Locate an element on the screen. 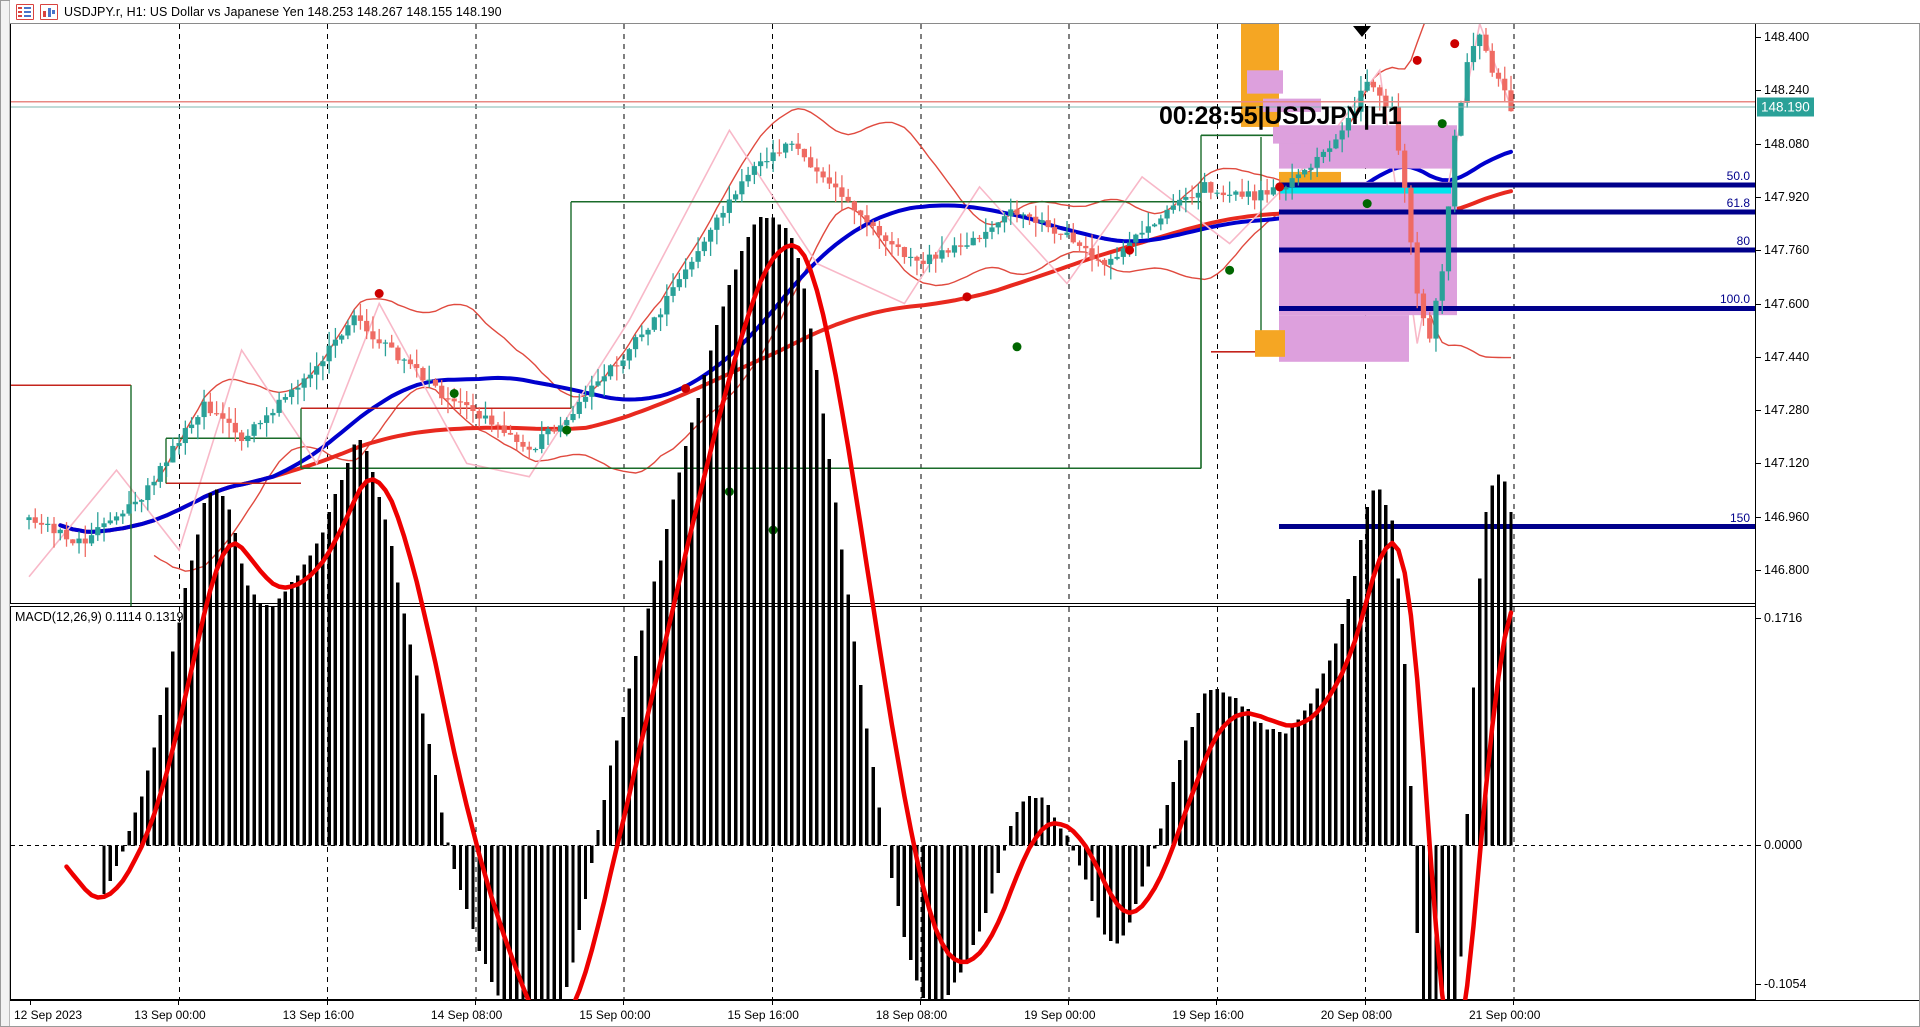  price-tick-label: 147.120 is located at coordinates (1787, 463).